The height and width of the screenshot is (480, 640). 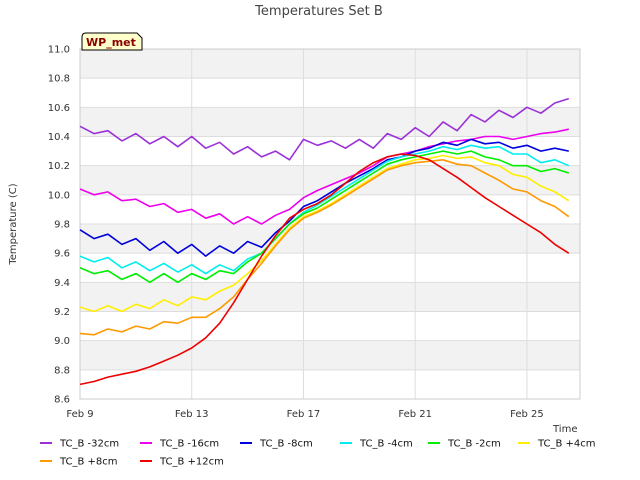 I want to click on y-tick-label: 10.2, so click(x=59, y=166).